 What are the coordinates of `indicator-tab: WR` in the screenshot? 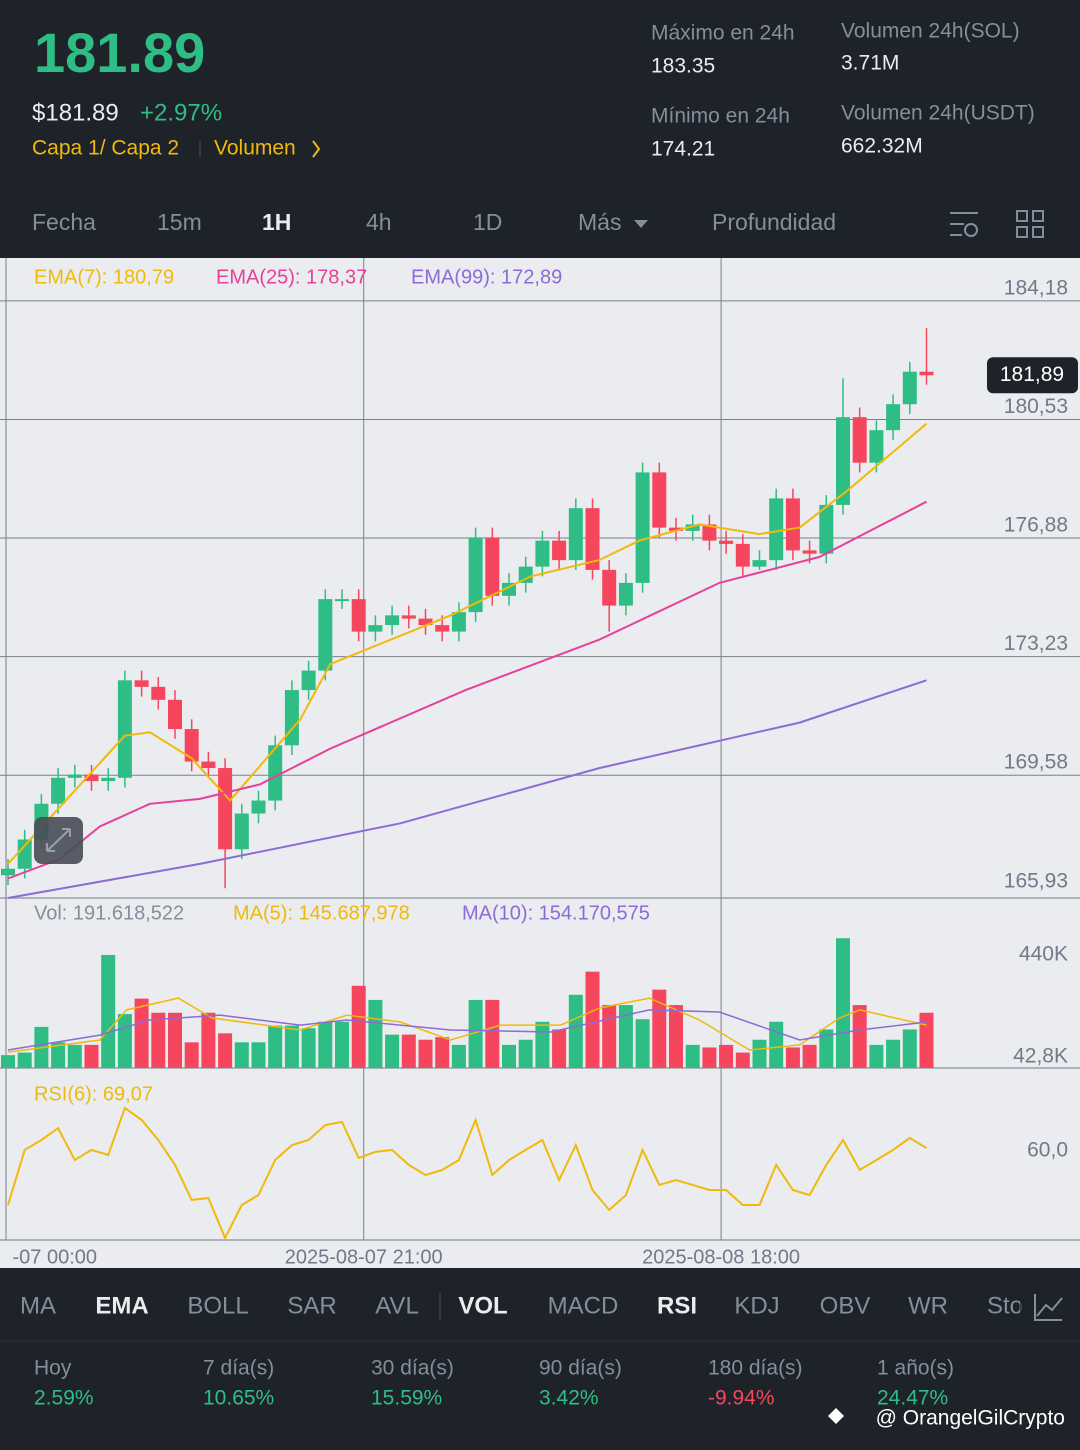 It's located at (928, 1305).